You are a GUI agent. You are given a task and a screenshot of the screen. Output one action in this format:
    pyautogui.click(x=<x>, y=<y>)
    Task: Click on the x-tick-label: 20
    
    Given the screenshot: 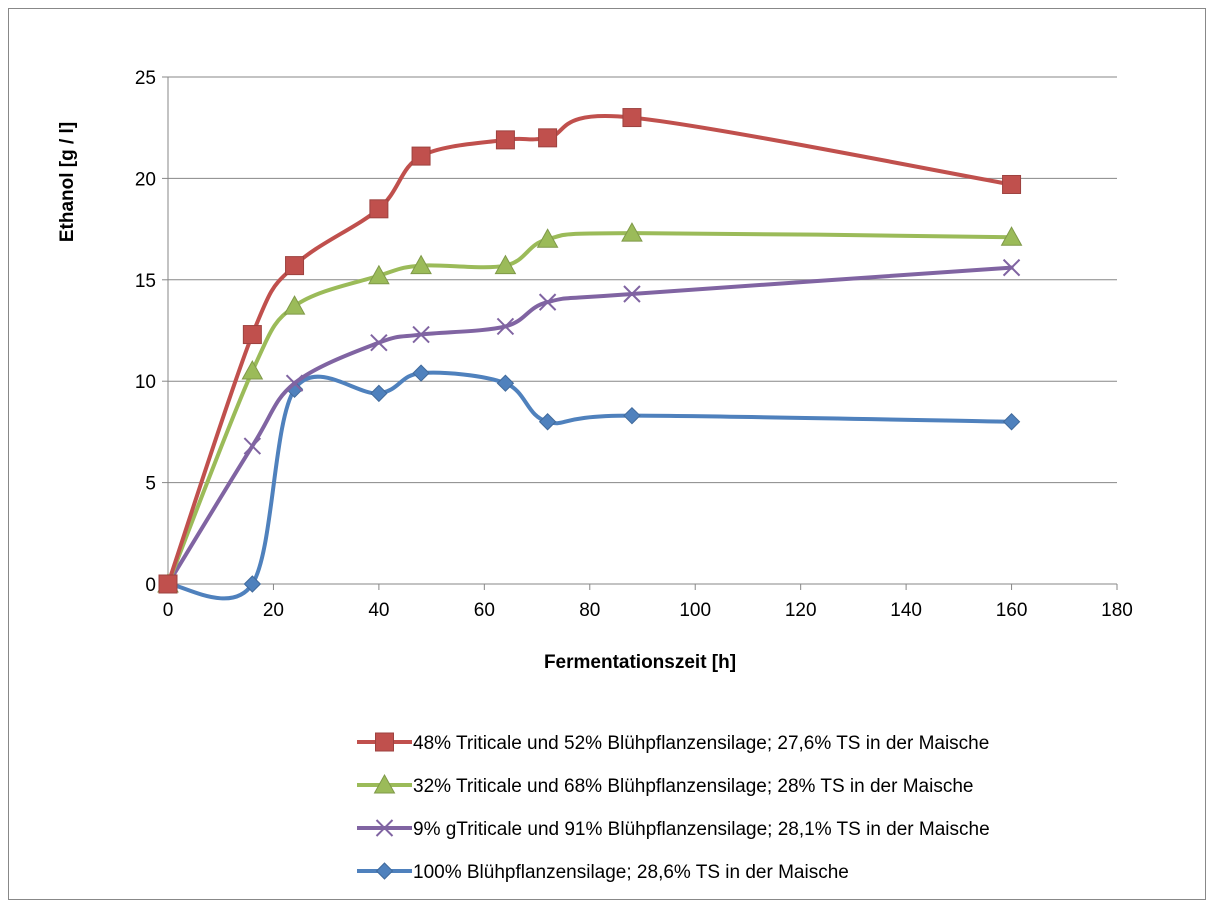 What is the action you would take?
    pyautogui.click(x=273, y=610)
    